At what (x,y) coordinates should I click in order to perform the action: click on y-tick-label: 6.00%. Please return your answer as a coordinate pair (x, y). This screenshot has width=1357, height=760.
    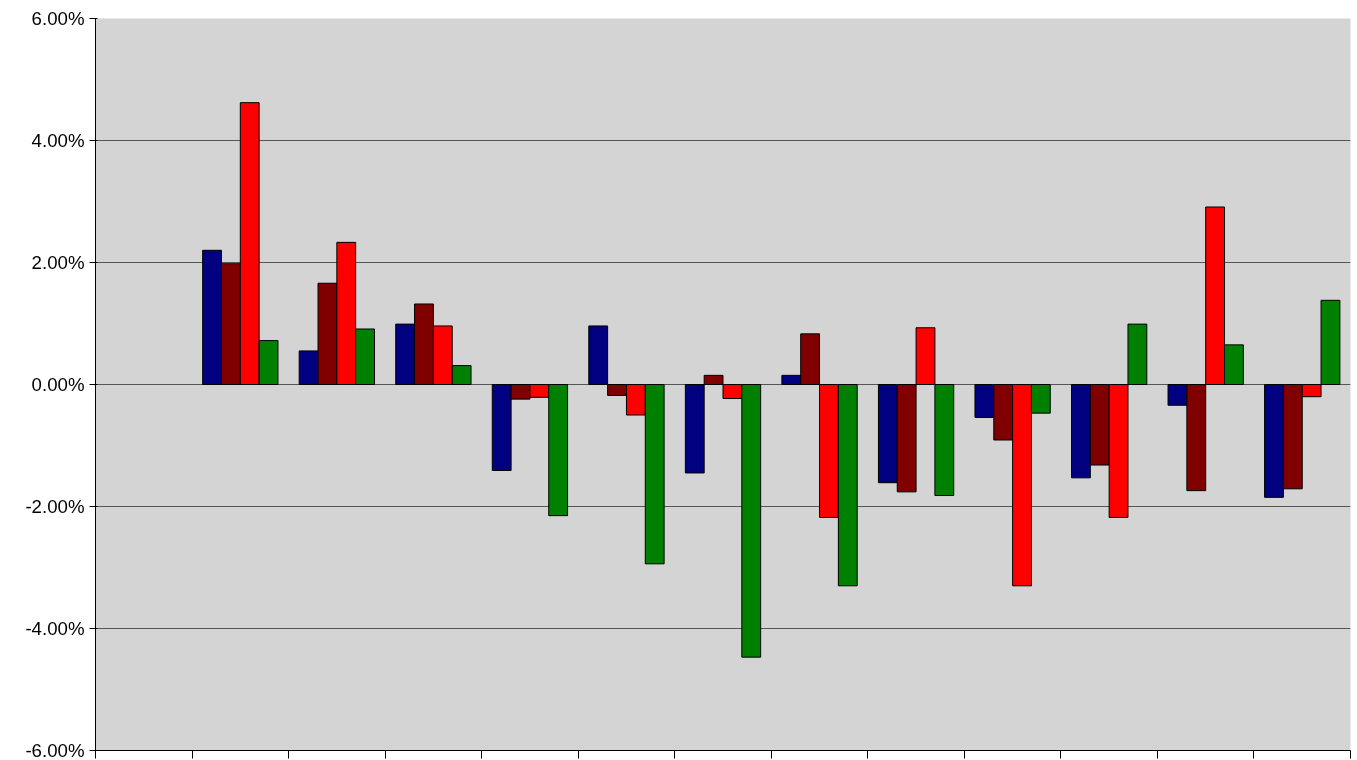
    Looking at the image, I should click on (58, 18).